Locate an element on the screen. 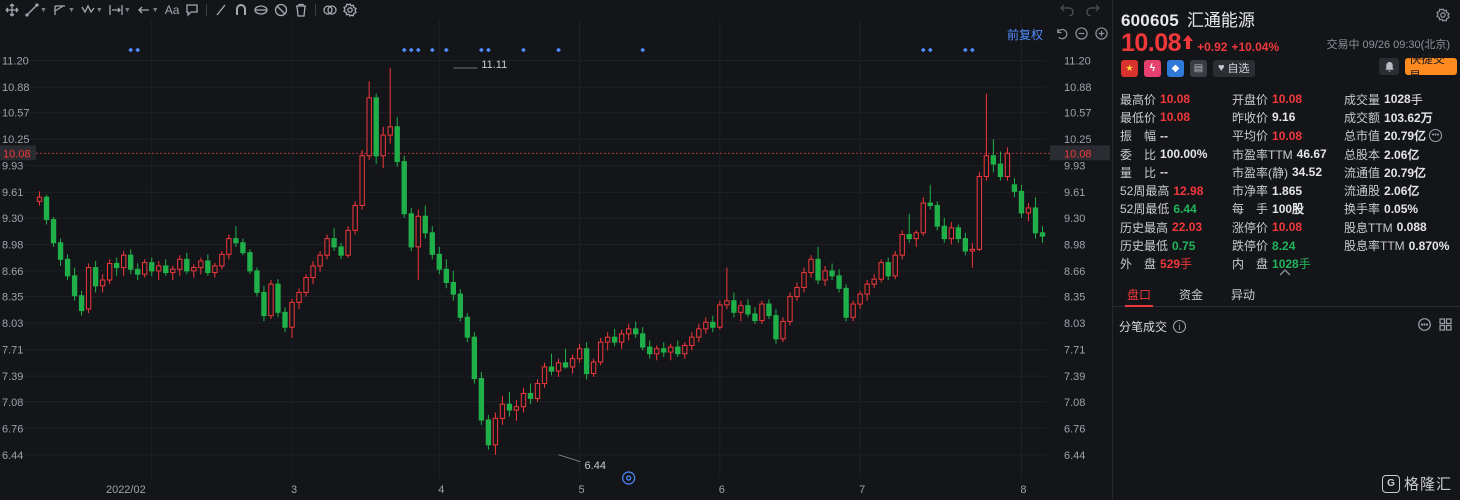  tab-1: 资金 is located at coordinates (1191, 295).